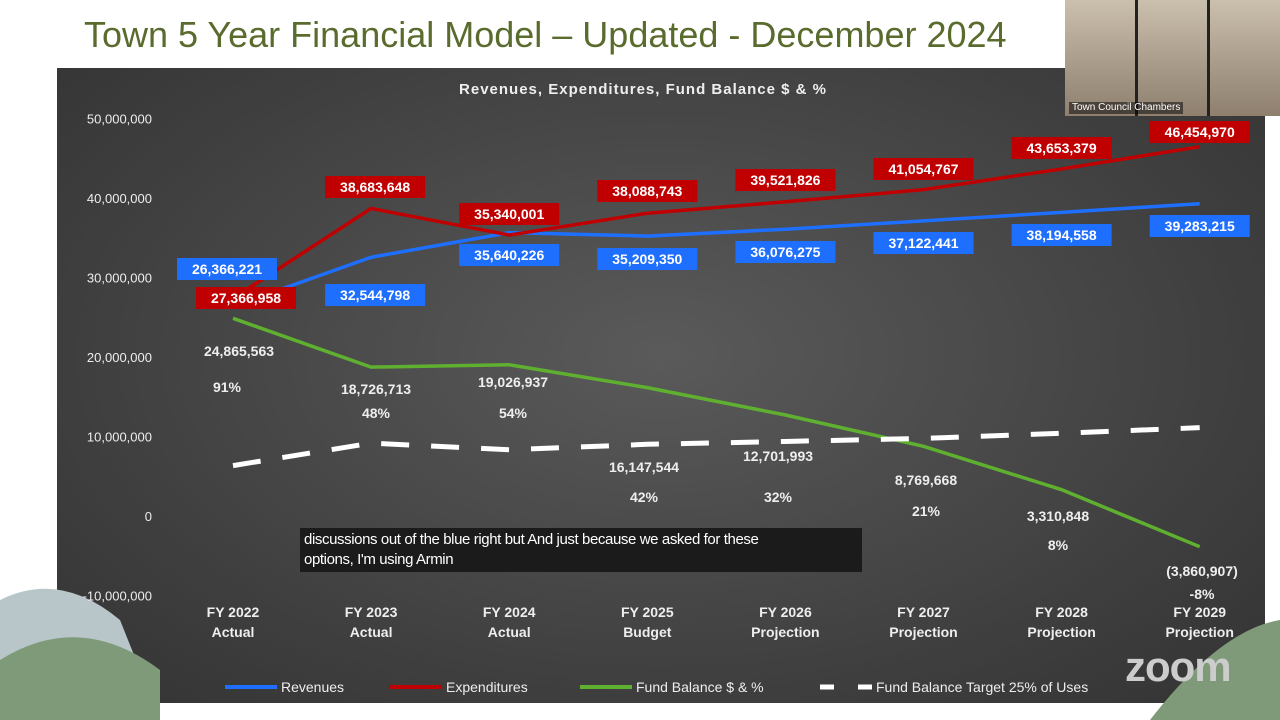  What do you see at coordinates (119, 278) in the screenshot?
I see `y-tick-label: 30,000,000` at bounding box center [119, 278].